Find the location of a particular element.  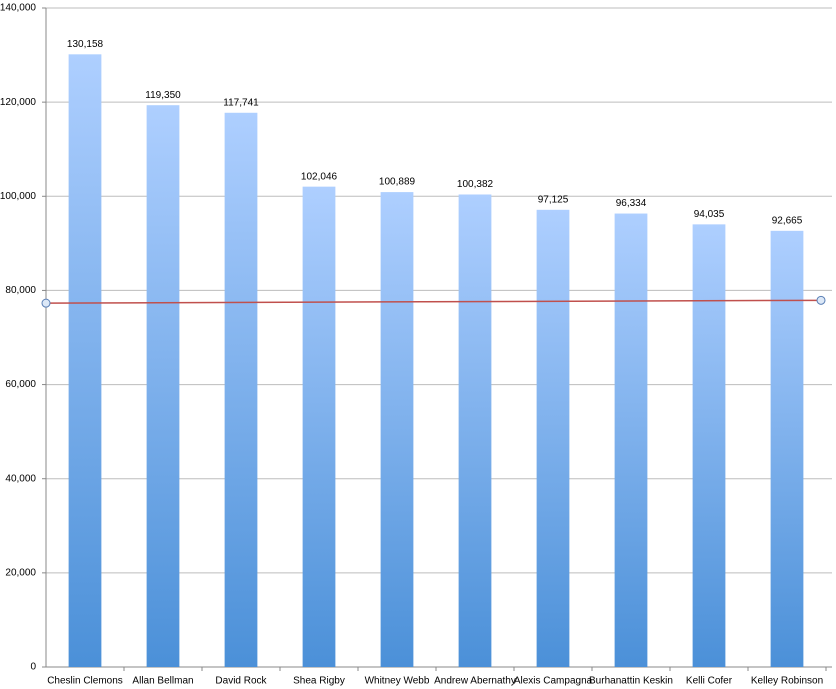

x-tick-label: Andrew Abernathy is located at coordinates (475, 681).